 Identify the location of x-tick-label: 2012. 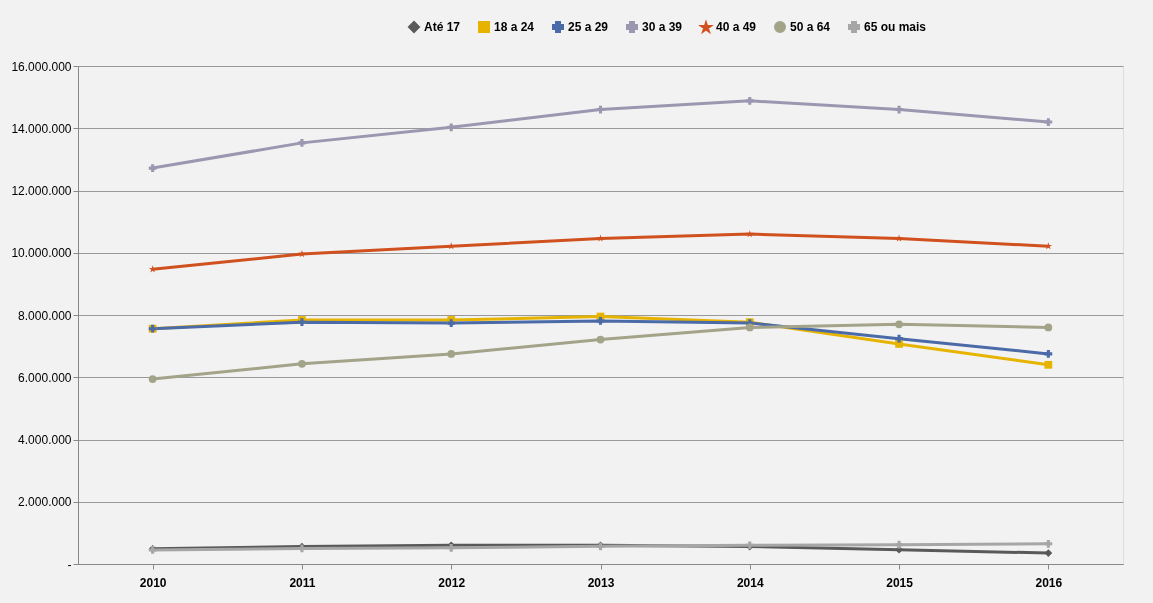
(452, 582).